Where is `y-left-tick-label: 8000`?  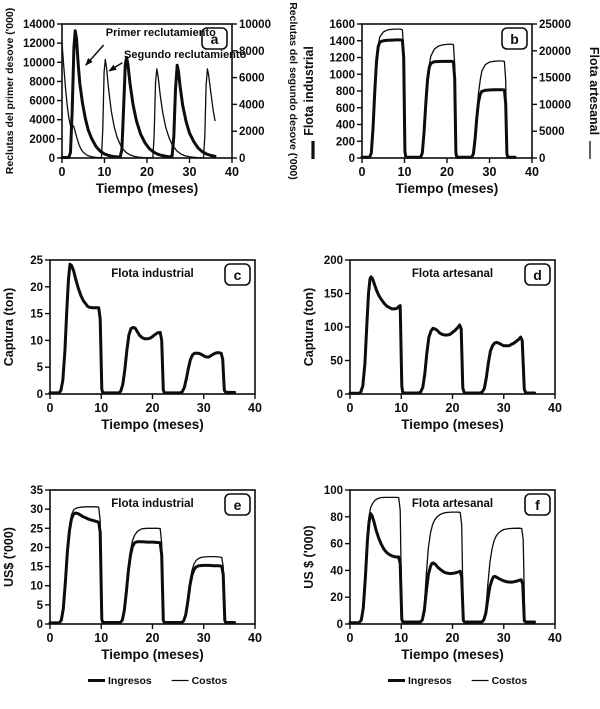
y-left-tick-label: 8000 is located at coordinates (42, 82).